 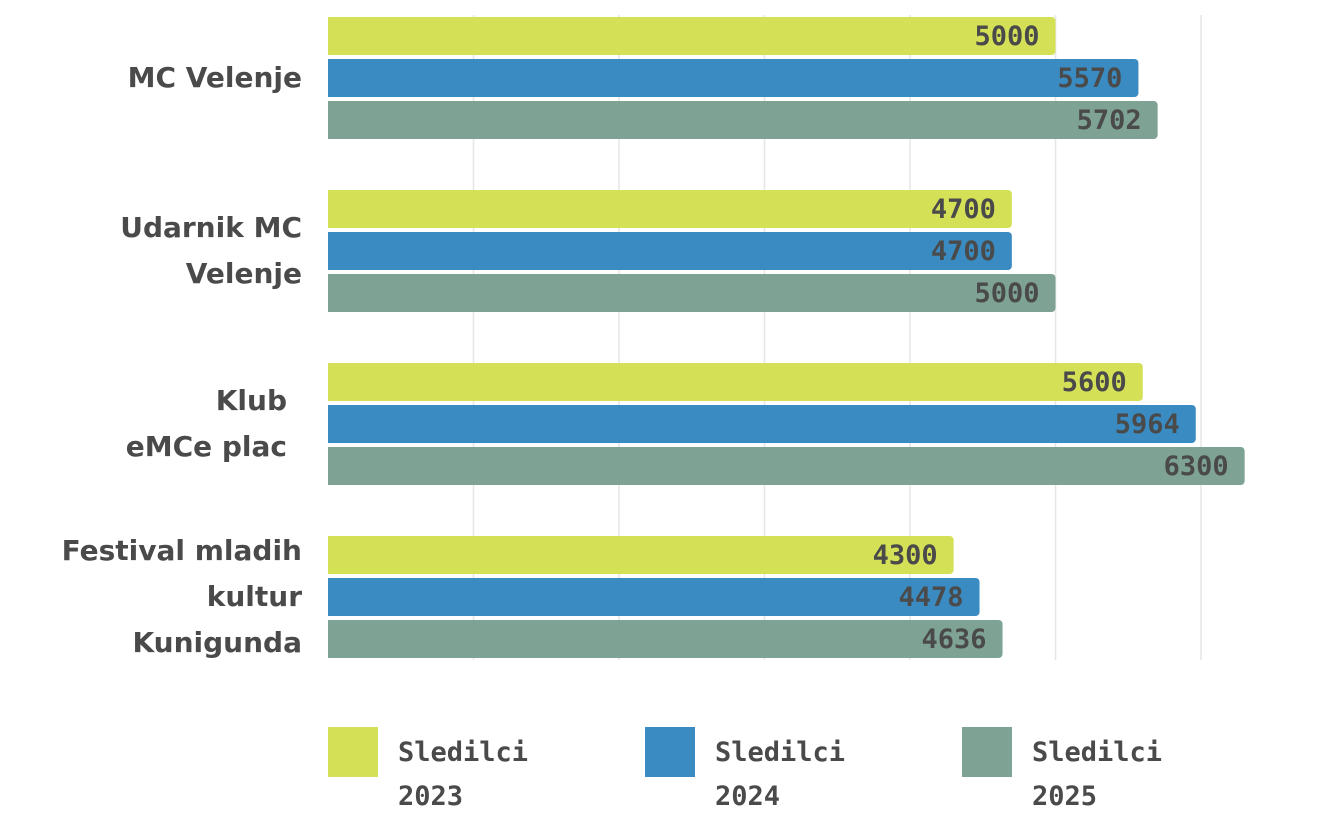 I want to click on category-label: Klub, so click(x=251, y=400).